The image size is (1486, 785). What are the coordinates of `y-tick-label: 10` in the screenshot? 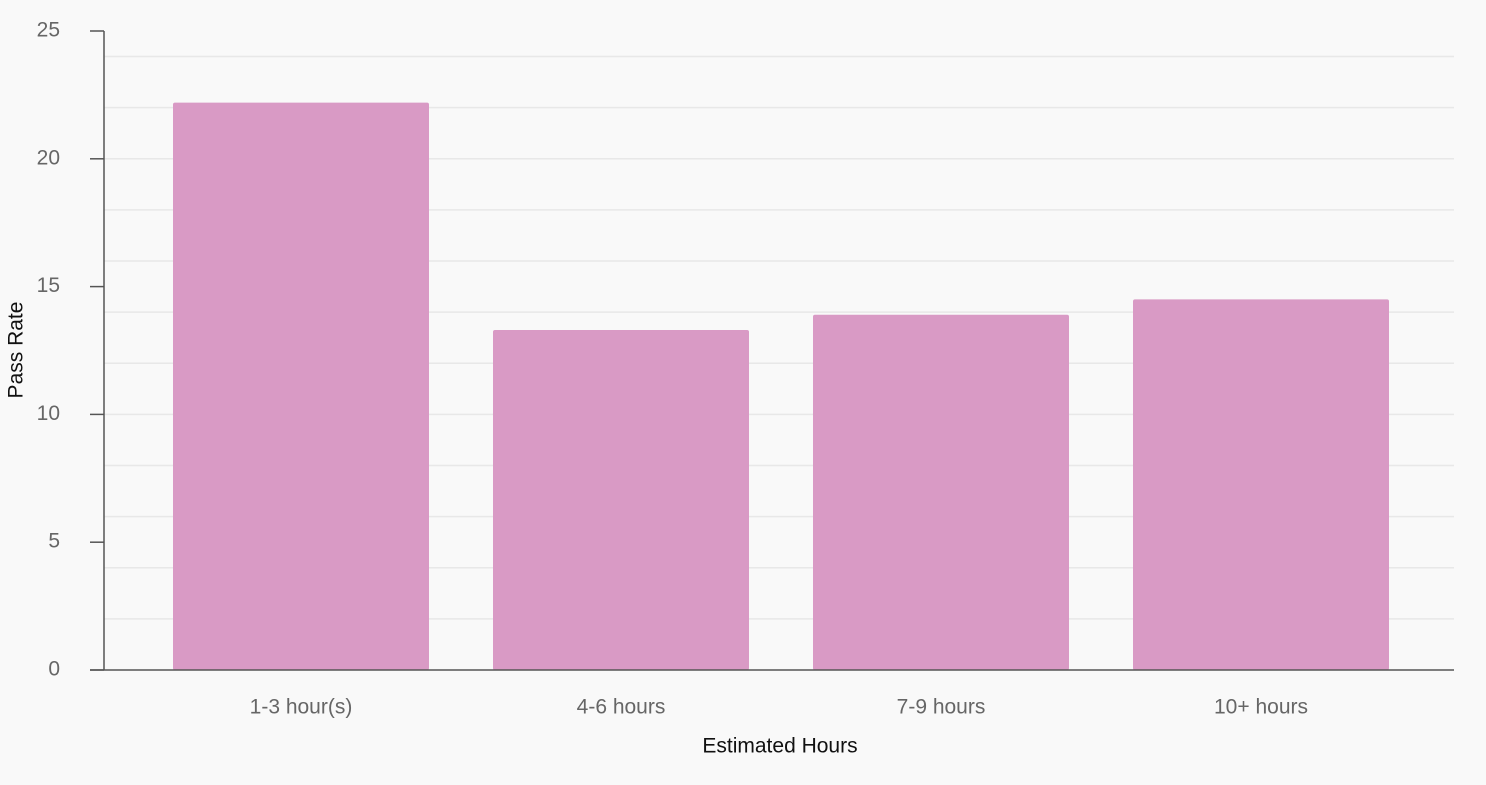 It's located at (48, 413).